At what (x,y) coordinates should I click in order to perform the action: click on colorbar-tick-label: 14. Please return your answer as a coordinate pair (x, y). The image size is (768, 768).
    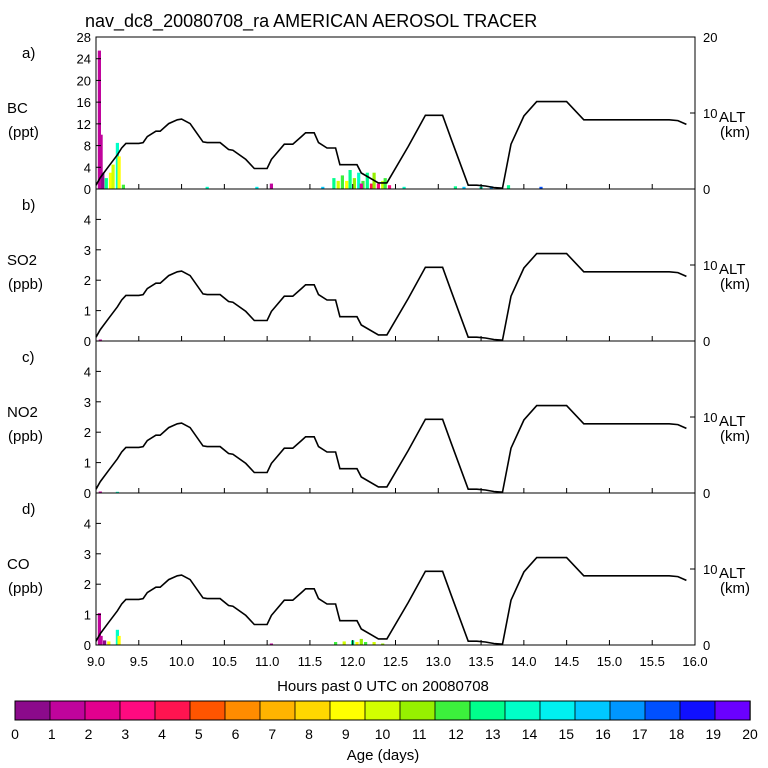
    Looking at the image, I should click on (530, 734).